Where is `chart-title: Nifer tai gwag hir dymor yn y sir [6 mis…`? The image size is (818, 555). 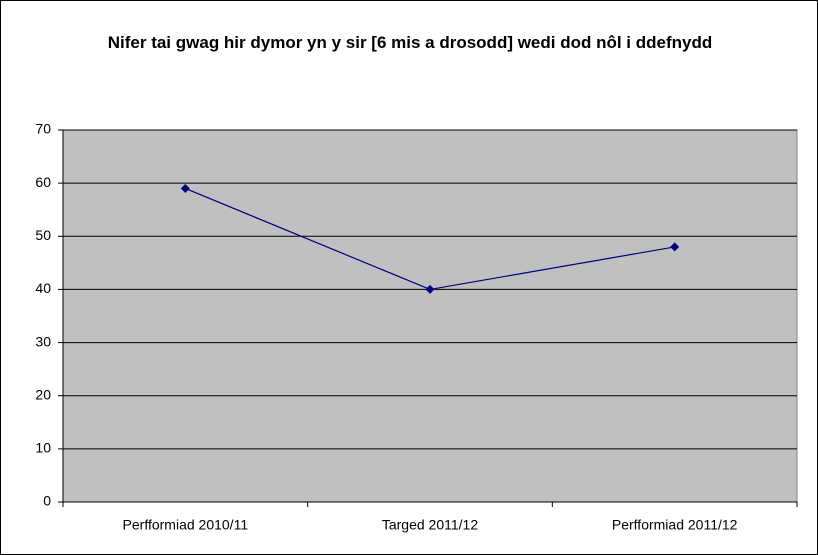
chart-title: Nifer tai gwag hir dymor yn y sir [6 mis… is located at coordinates (410, 42).